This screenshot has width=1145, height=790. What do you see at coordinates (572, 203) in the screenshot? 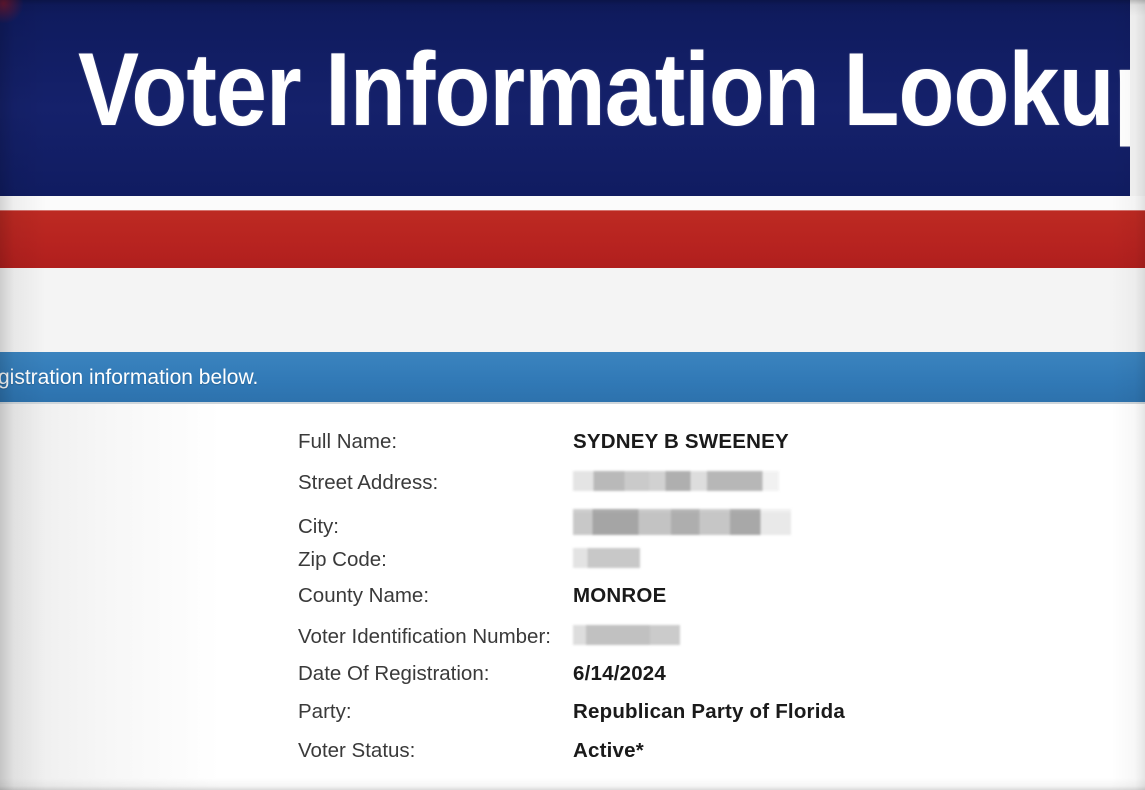
I see `banner-divider` at bounding box center [572, 203].